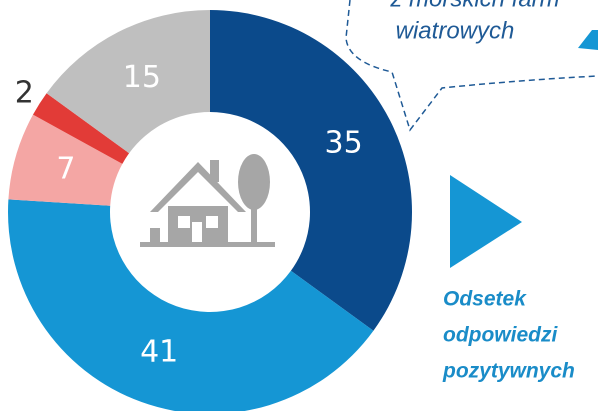  I want to click on house-icon, so click(207, 200).